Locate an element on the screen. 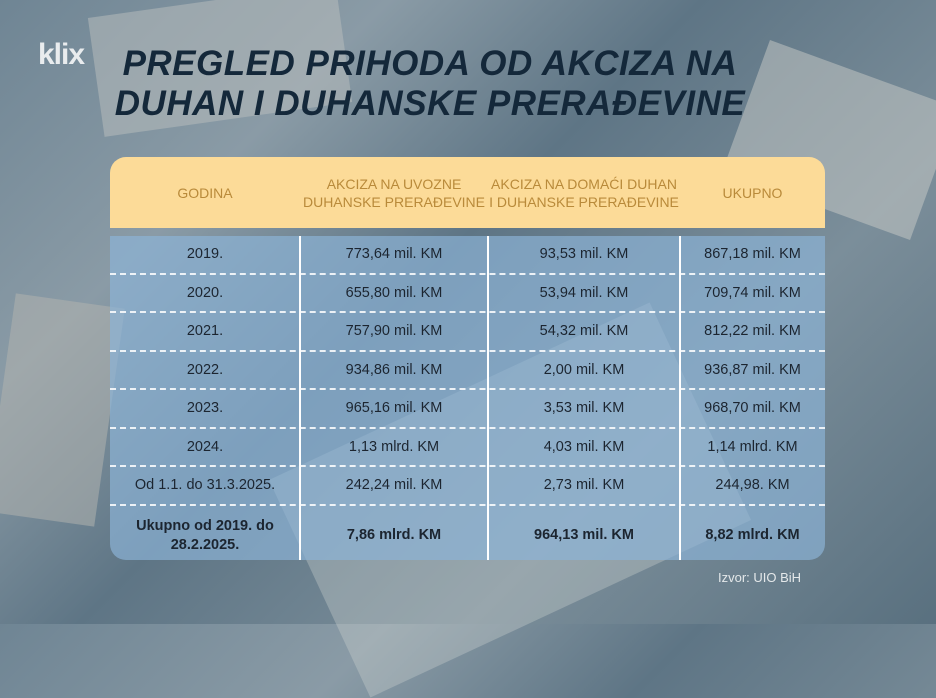 Image resolution: width=936 pixels, height=698 pixels. table-cell: 2023. is located at coordinates (205, 408).